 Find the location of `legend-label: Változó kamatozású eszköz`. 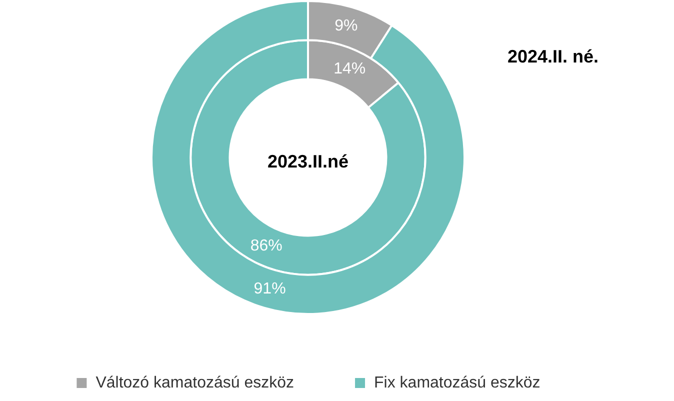

legend-label: Változó kamatozású eszköz is located at coordinates (195, 383).